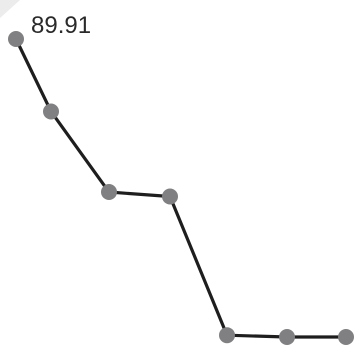 Image resolution: width=354 pixels, height=349 pixels. What do you see at coordinates (10, 9) in the screenshot?
I see `corner-fold` at bounding box center [10, 9].